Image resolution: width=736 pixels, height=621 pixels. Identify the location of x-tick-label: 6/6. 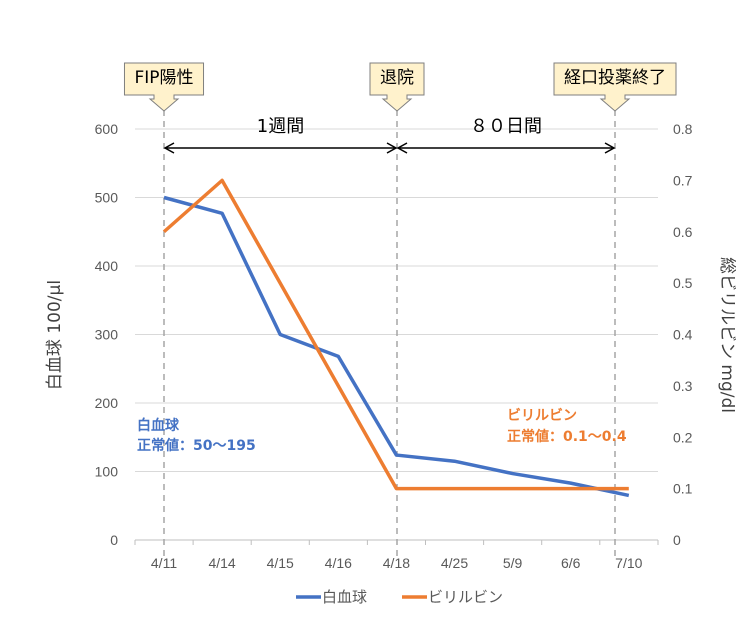
(571, 563).